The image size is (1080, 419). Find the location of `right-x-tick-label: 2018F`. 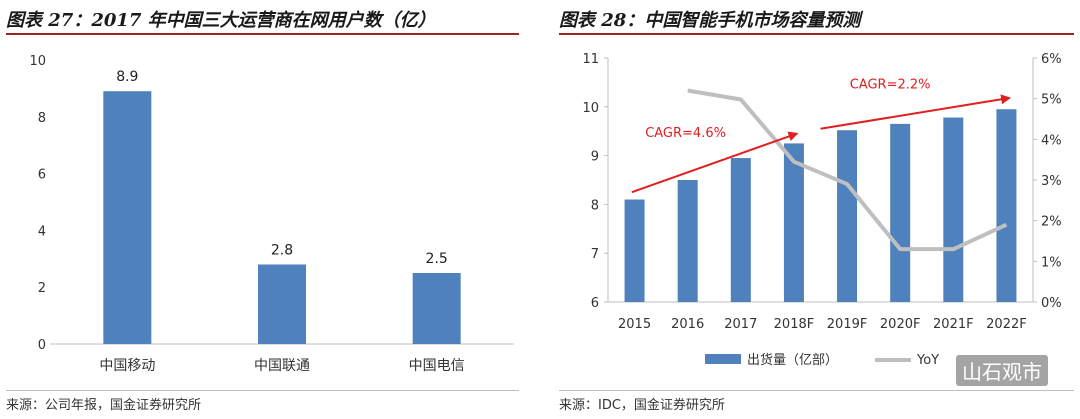

right-x-tick-label: 2018F is located at coordinates (794, 324).